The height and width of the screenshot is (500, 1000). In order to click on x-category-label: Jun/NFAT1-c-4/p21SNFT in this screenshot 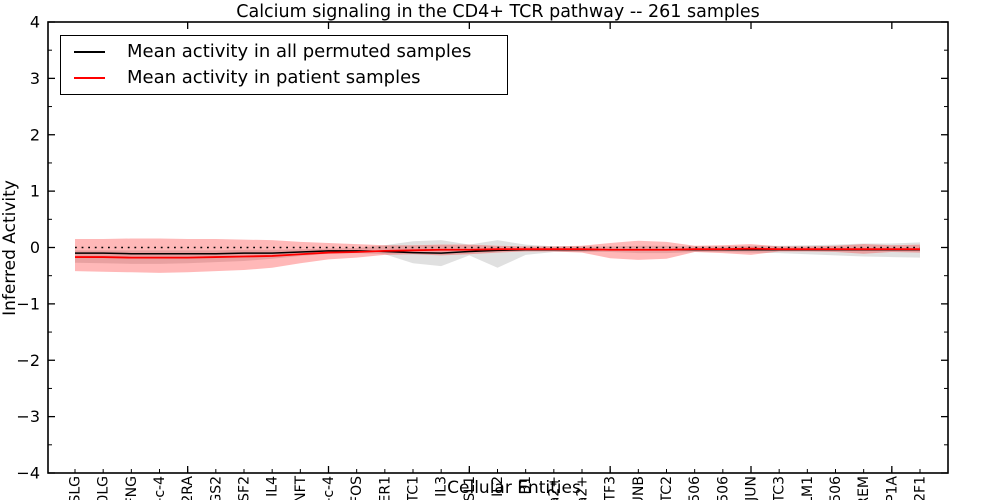, I will do `click(301, 488)`.